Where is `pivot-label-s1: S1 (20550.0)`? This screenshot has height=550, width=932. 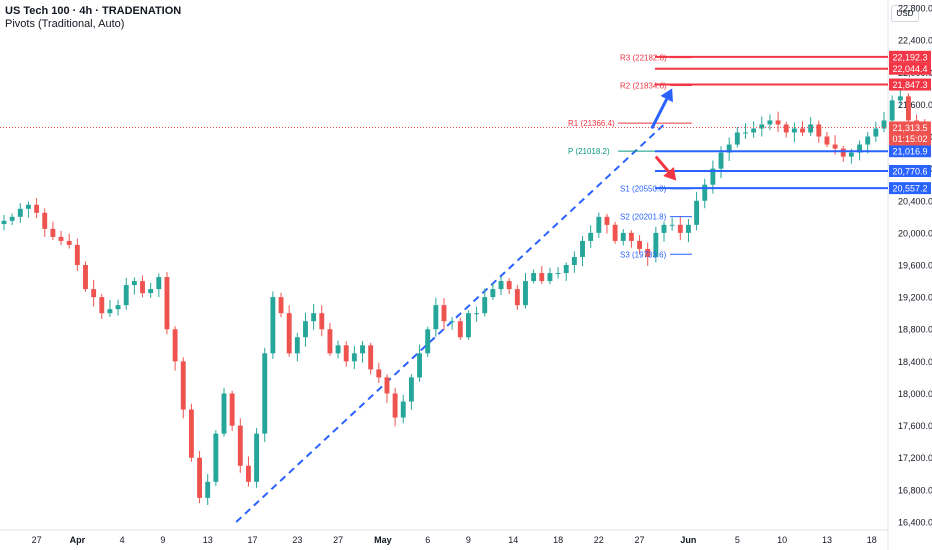
pivot-label-s1: S1 (20550.0) is located at coordinates (643, 189).